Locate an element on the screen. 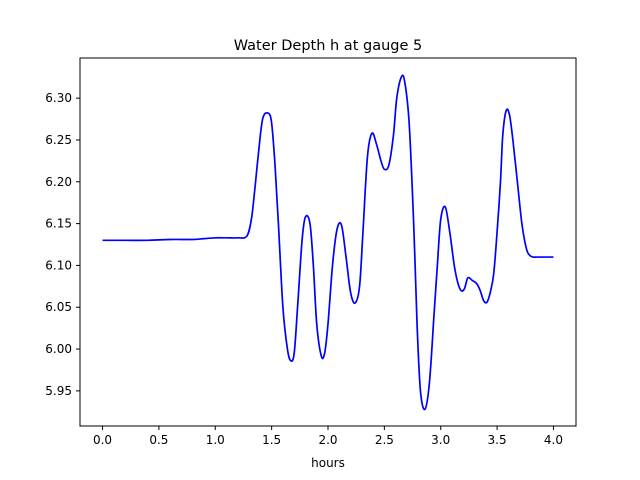 The height and width of the screenshot is (480, 640). x-tick-label: 0.0 is located at coordinates (102, 440).